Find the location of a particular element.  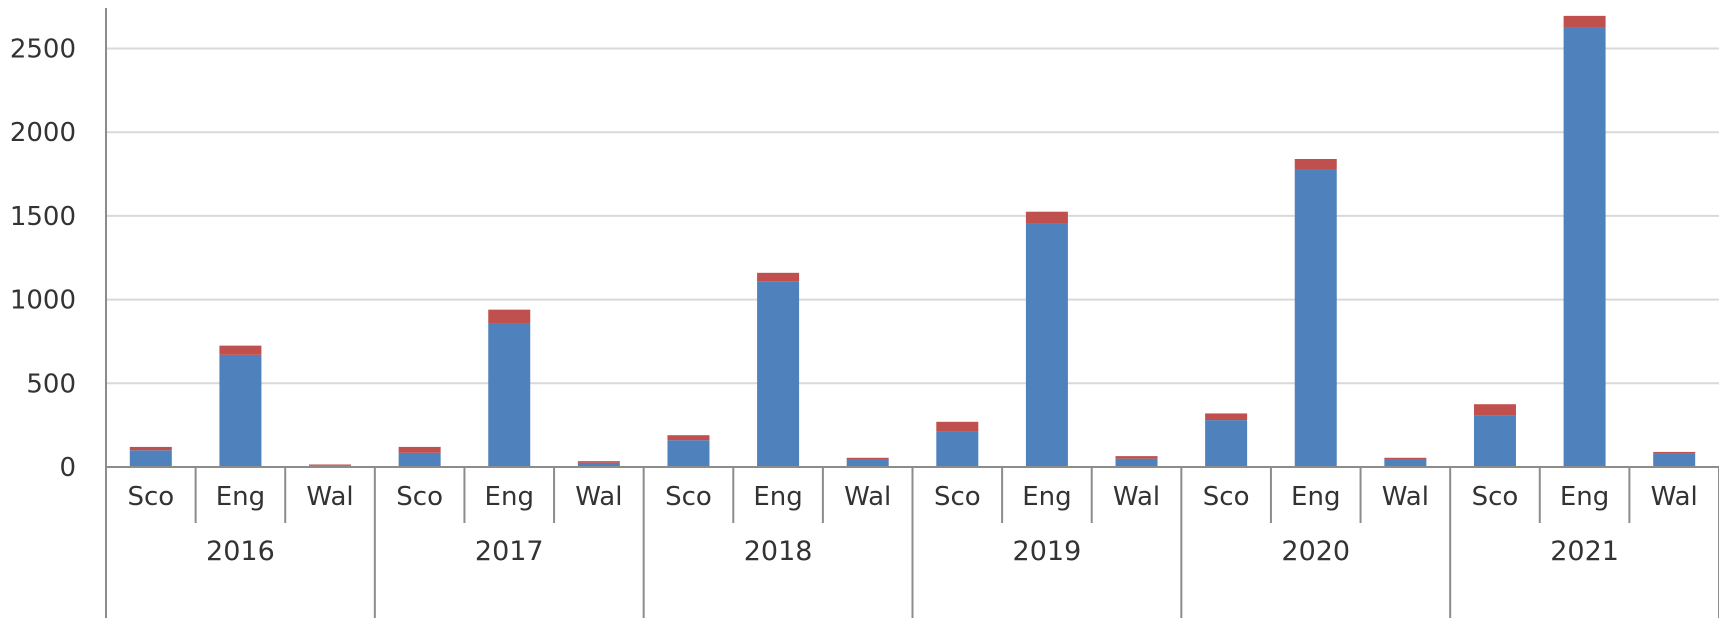

x-group-label: 2019 is located at coordinates (1047, 551).